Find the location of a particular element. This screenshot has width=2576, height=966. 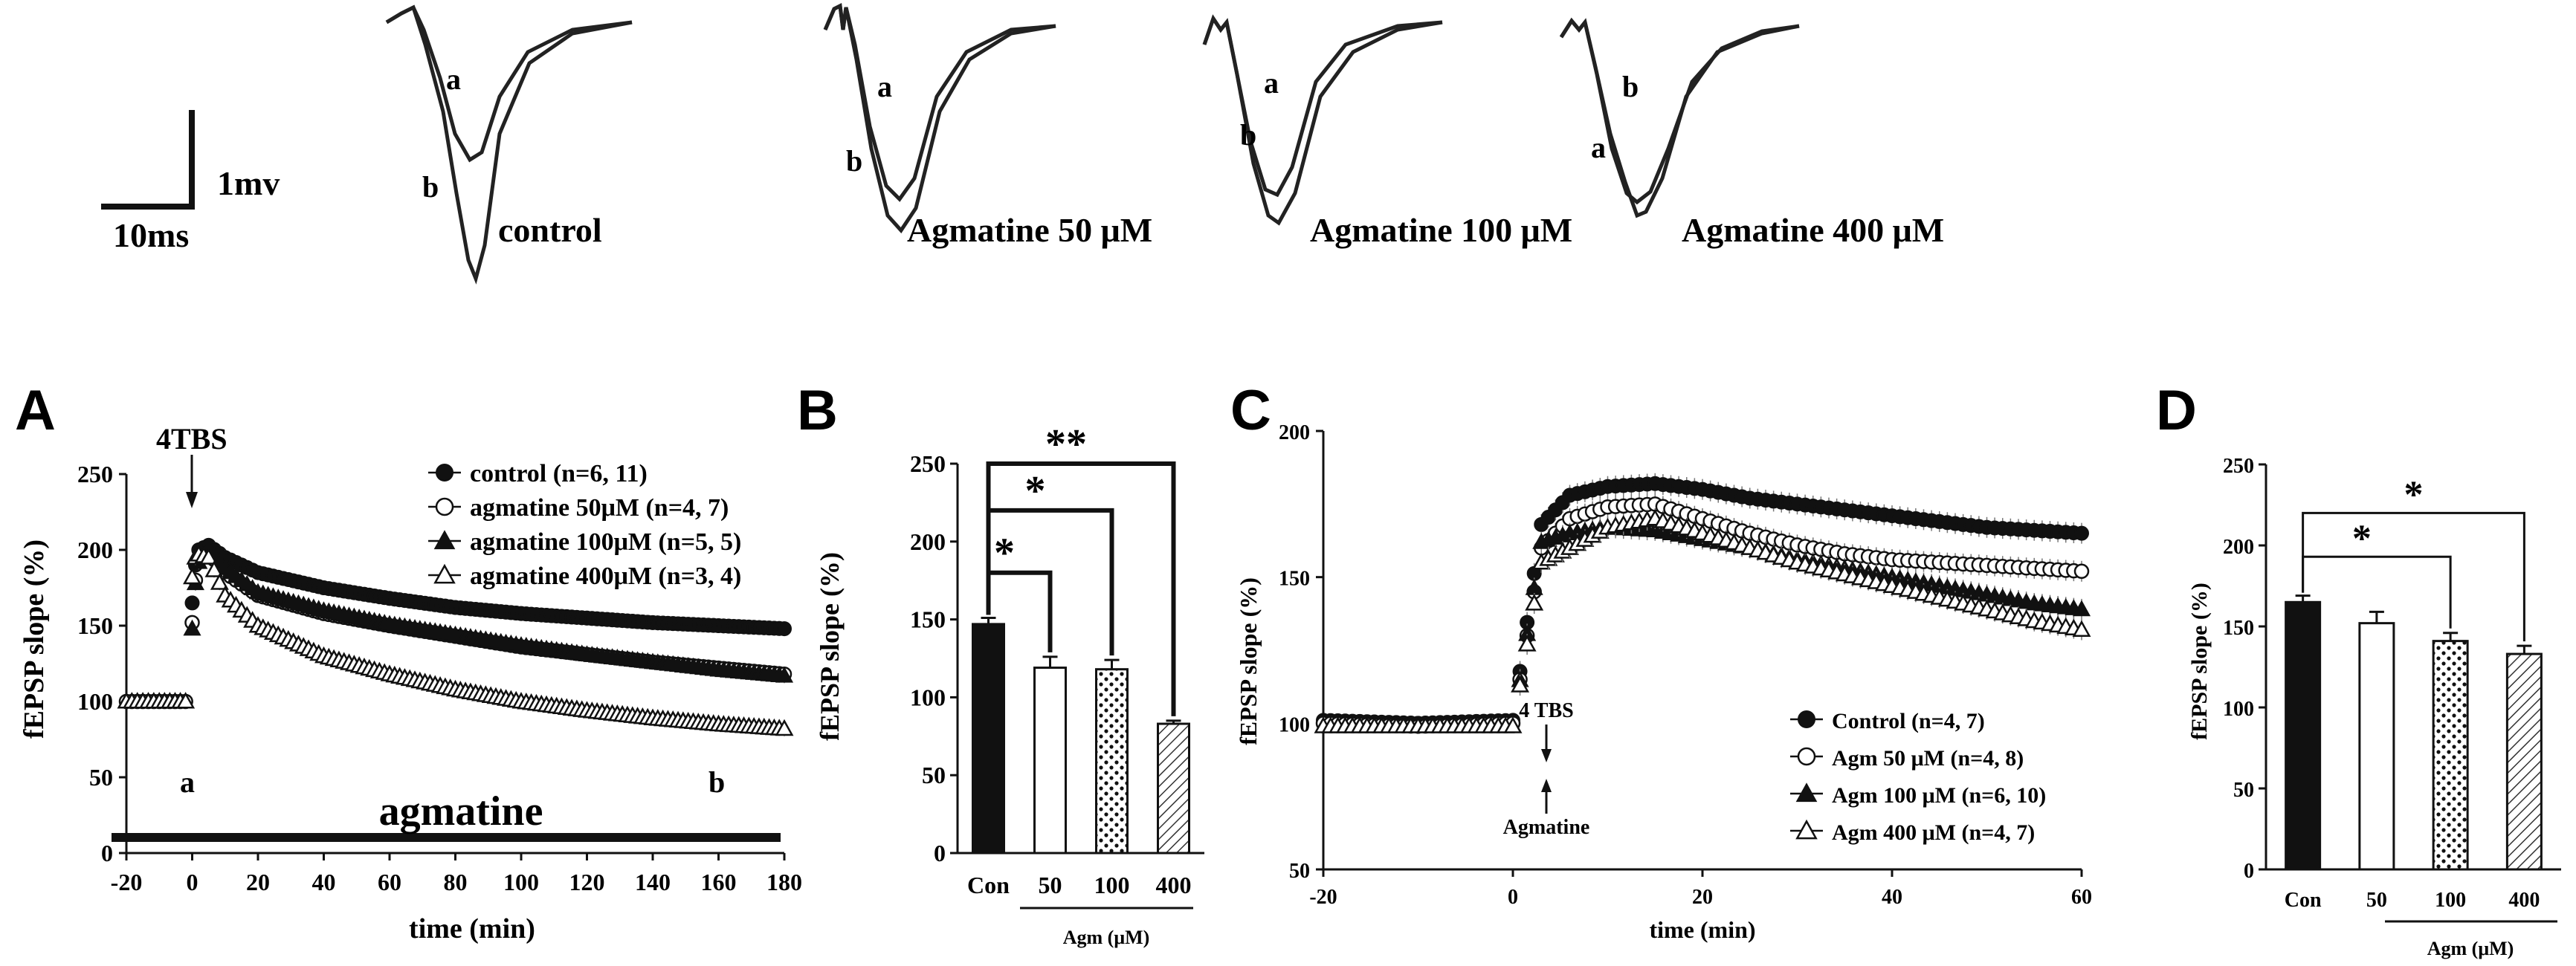

trace-control-b is located at coordinates (509, 144).